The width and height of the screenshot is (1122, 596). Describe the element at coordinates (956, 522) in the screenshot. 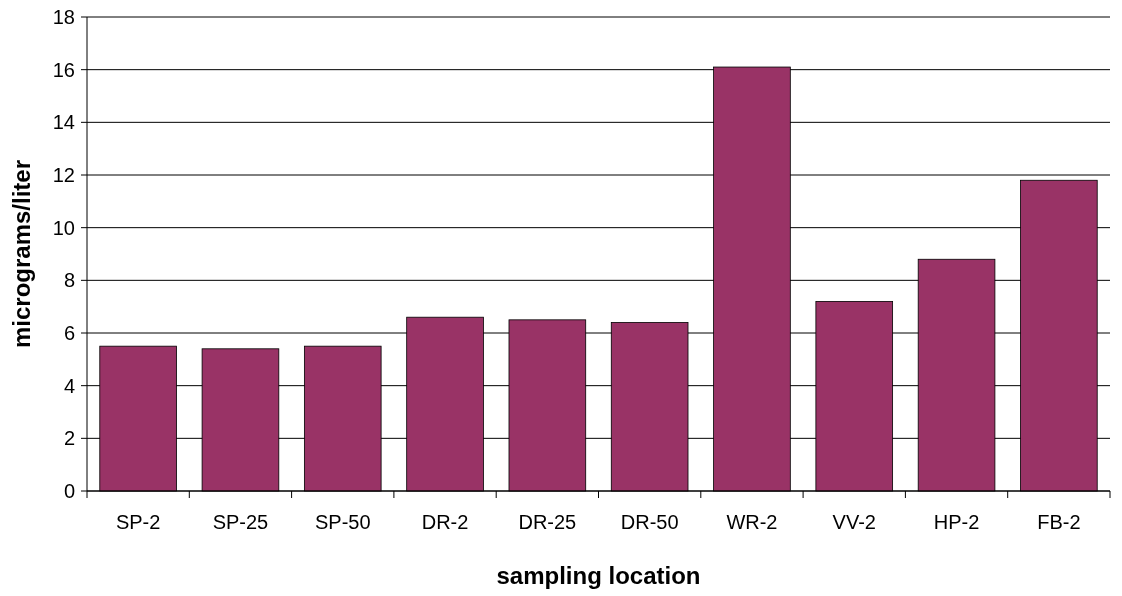

I see `x-tick-label: HP-2` at that location.